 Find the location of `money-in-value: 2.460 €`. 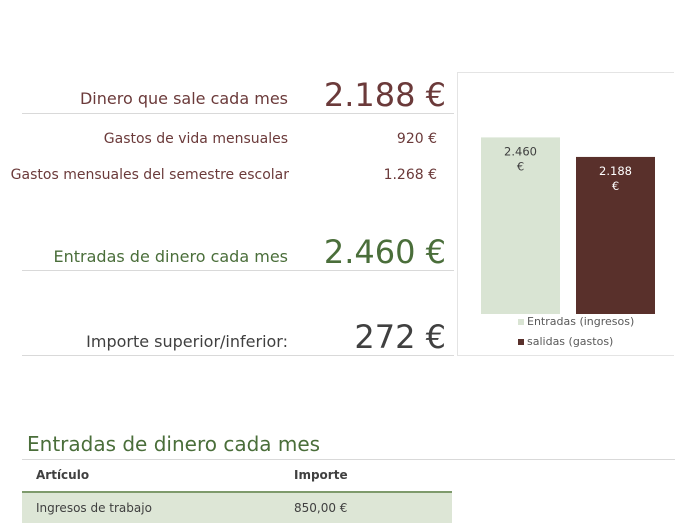

money-in-value: 2.460 € is located at coordinates (384, 252).